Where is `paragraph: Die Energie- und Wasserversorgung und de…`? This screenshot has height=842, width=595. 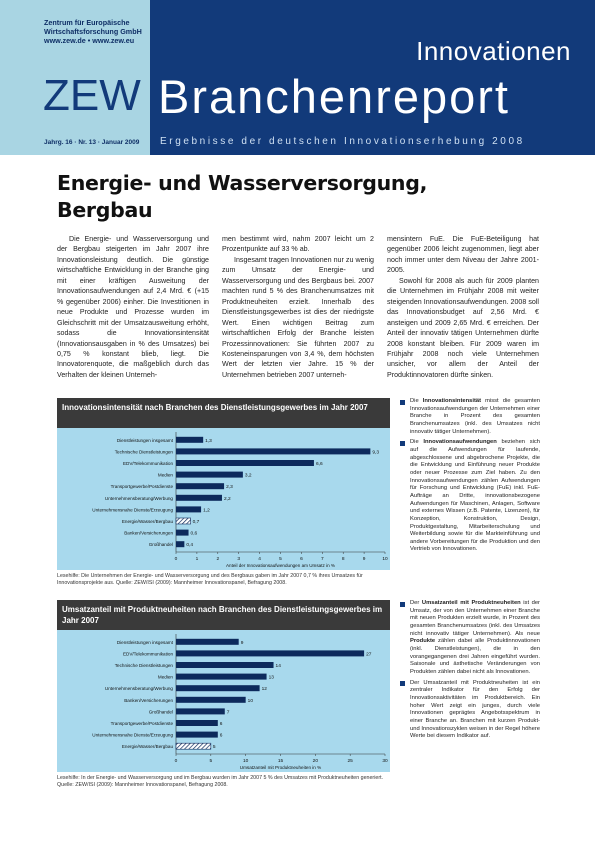
paragraph: Die Energie- und Wasserversorgung und de… is located at coordinates (133, 307).